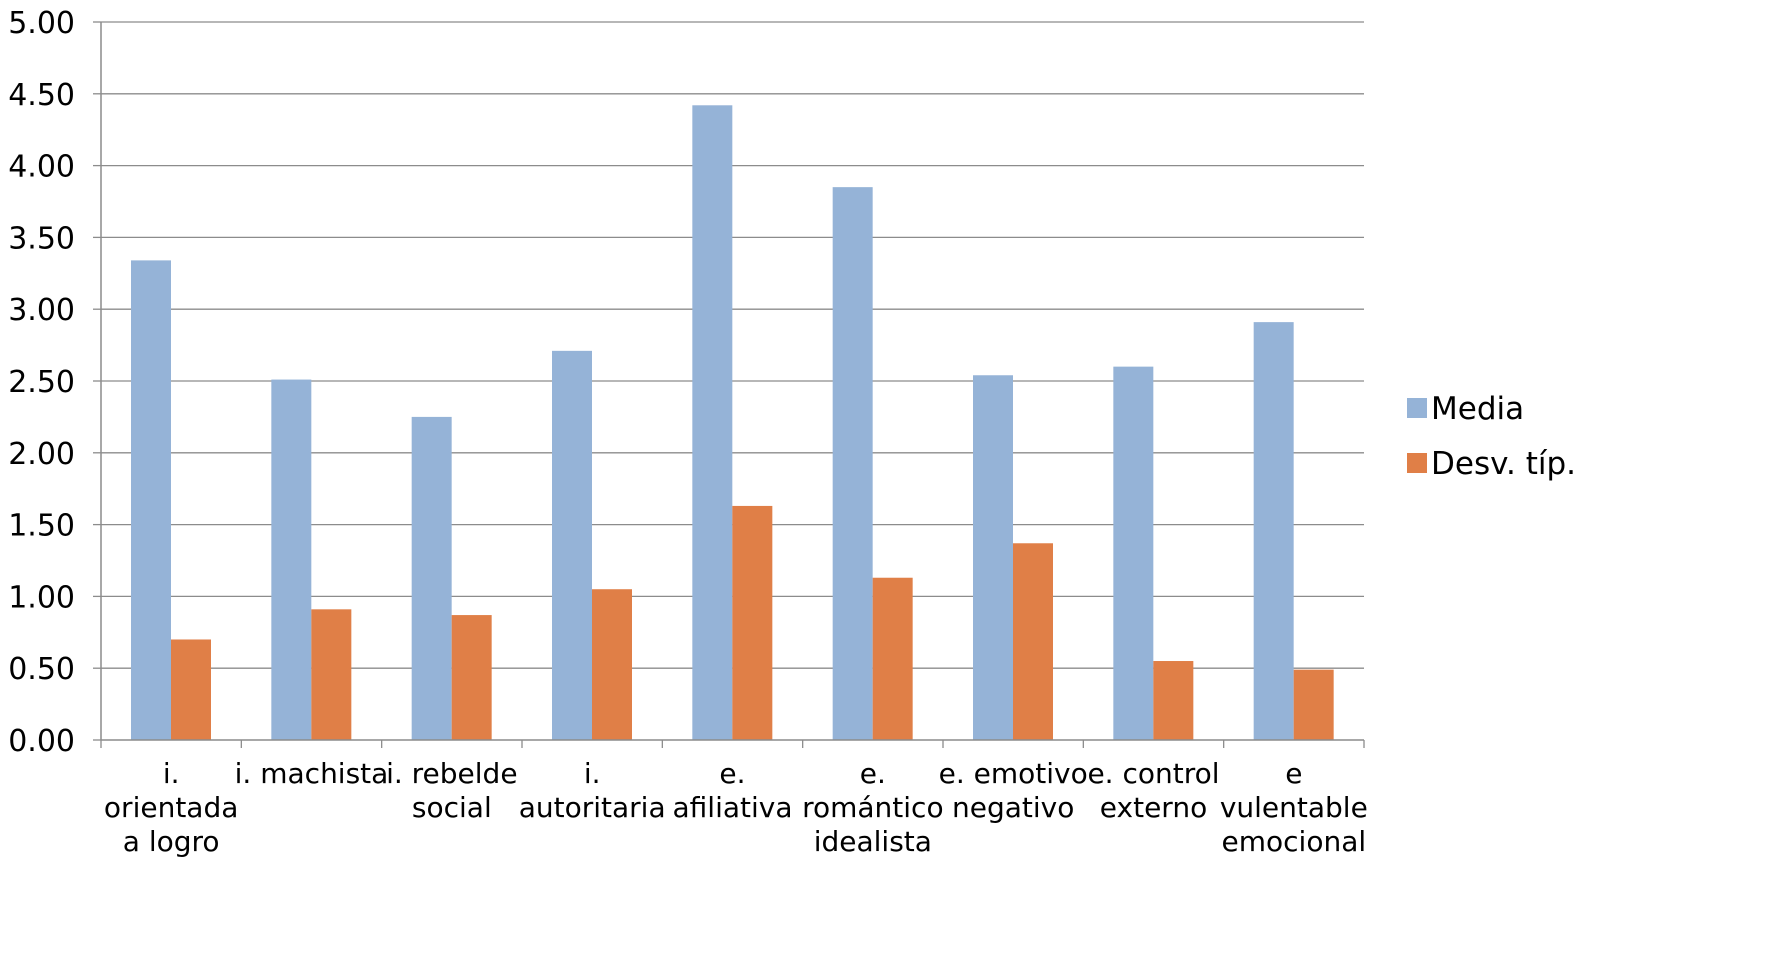 The width and height of the screenshot is (1771, 974). Describe the element at coordinates (312, 773) in the screenshot. I see `x-tick-label: i. machista` at that location.